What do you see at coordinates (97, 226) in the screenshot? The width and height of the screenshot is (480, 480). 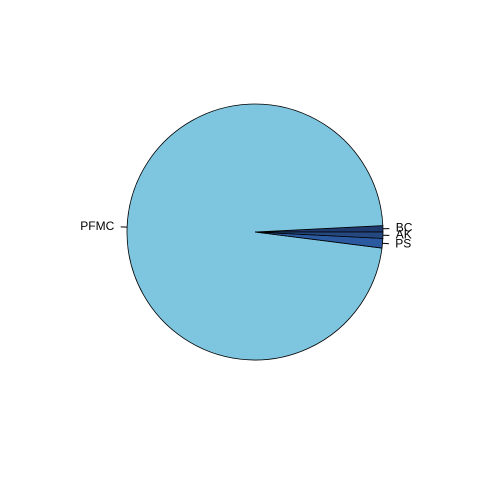 I see `slice-label: PFMC` at bounding box center [97, 226].